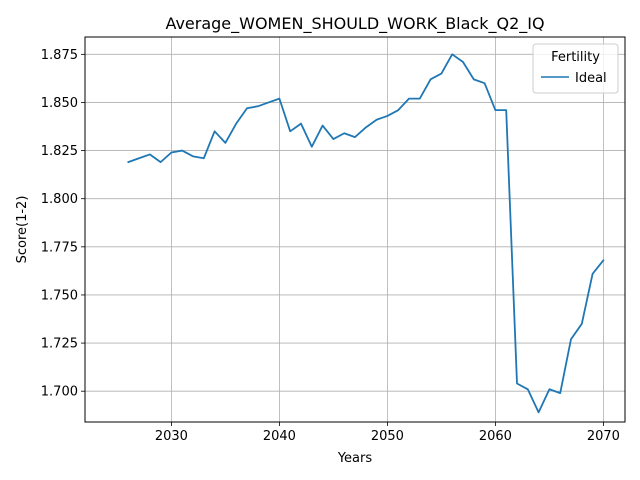 The height and width of the screenshot is (480, 640). Describe the element at coordinates (495, 436) in the screenshot. I see `x-tick-label: 2060` at that location.